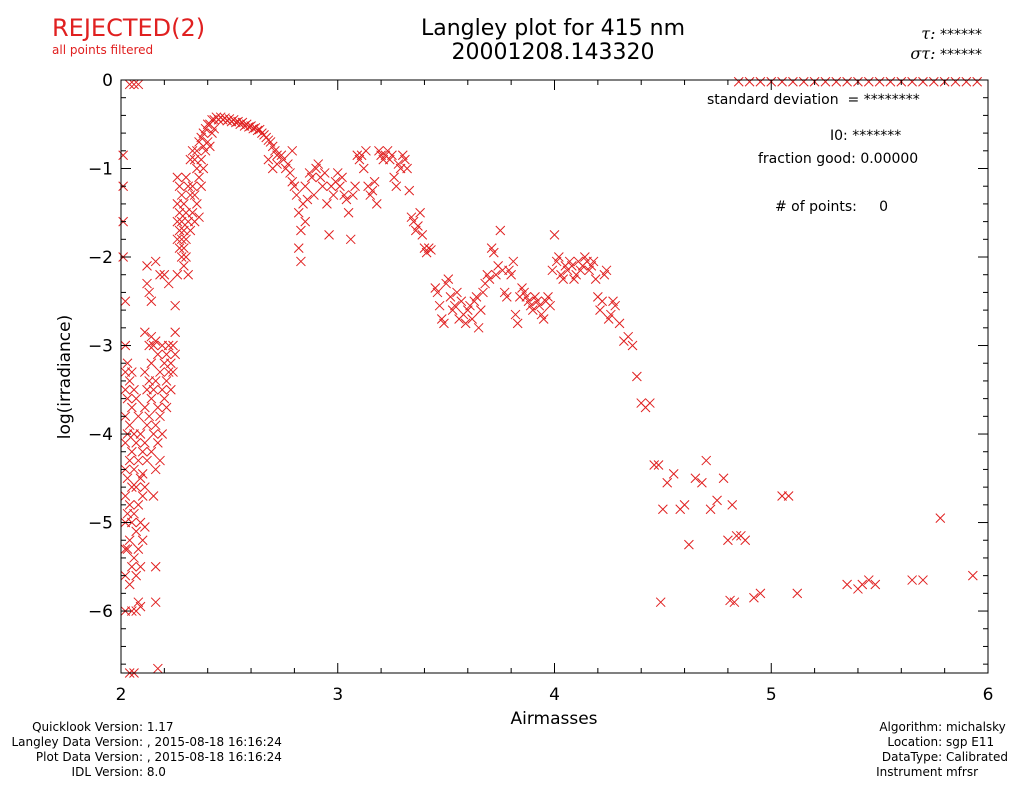  I want to click on y-tick-label: −1, so click(100, 170).